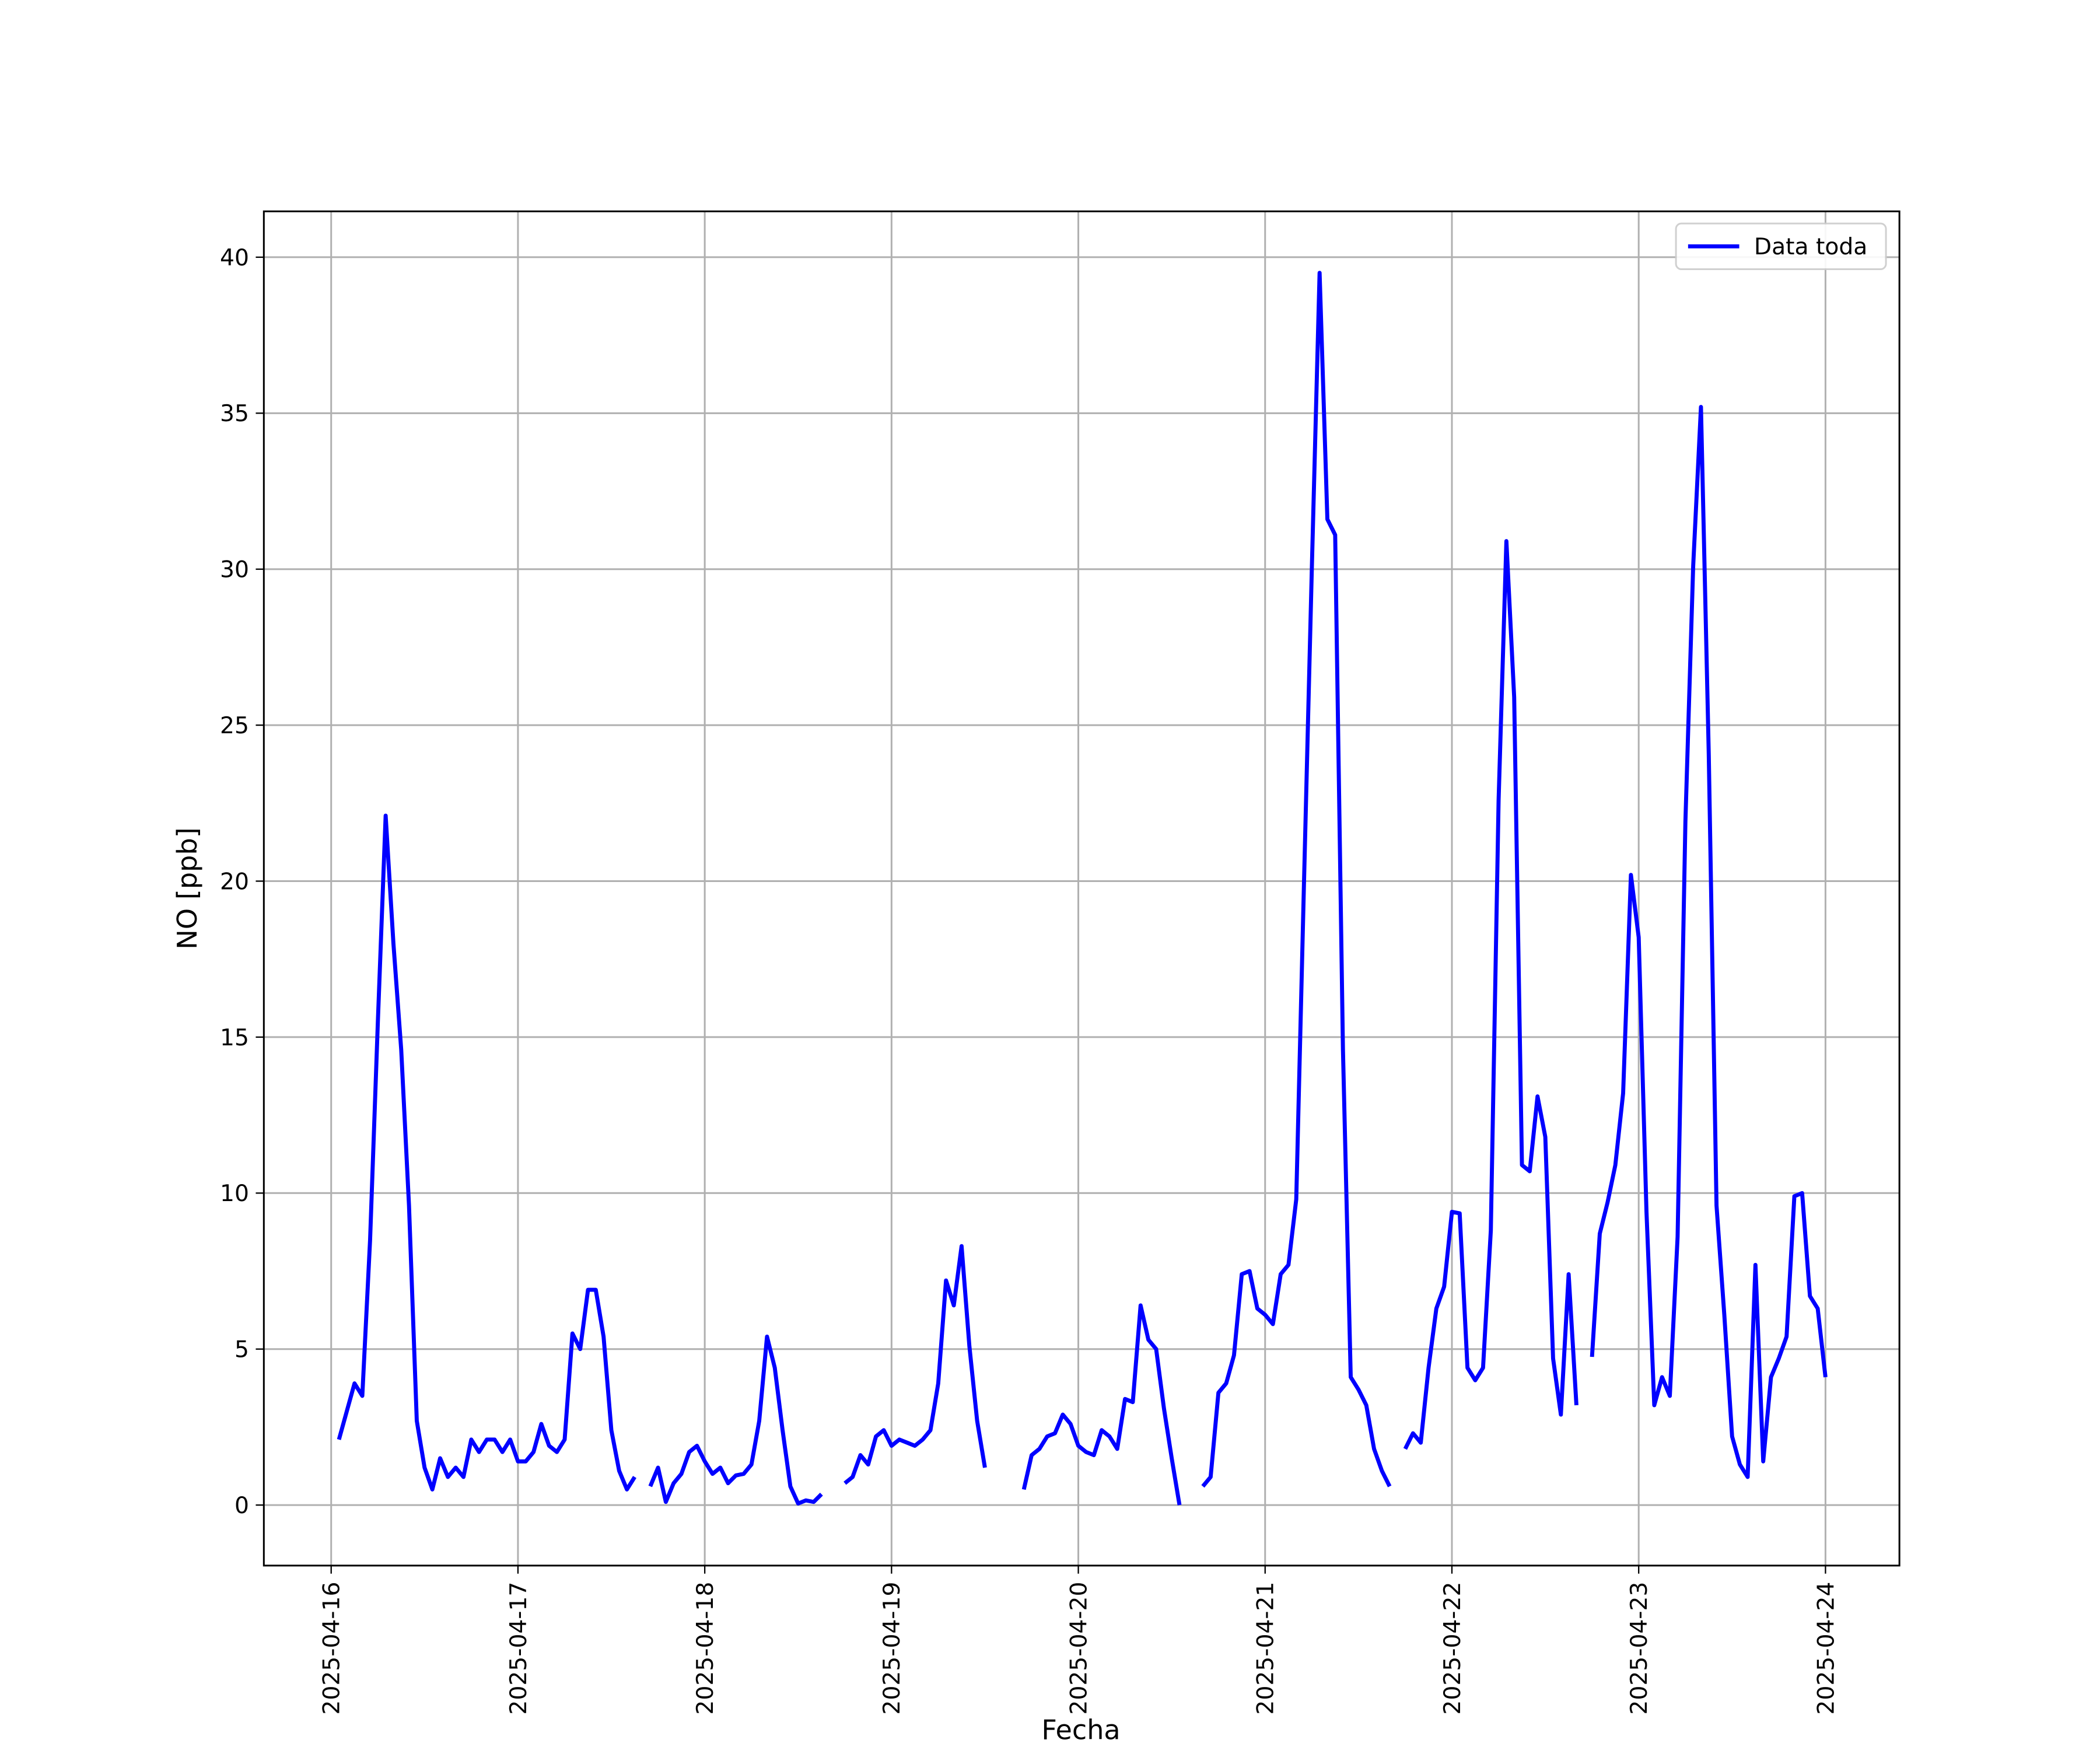  Describe the element at coordinates (332, 1648) in the screenshot. I see `x-tick-label: 2025-04-16` at that location.